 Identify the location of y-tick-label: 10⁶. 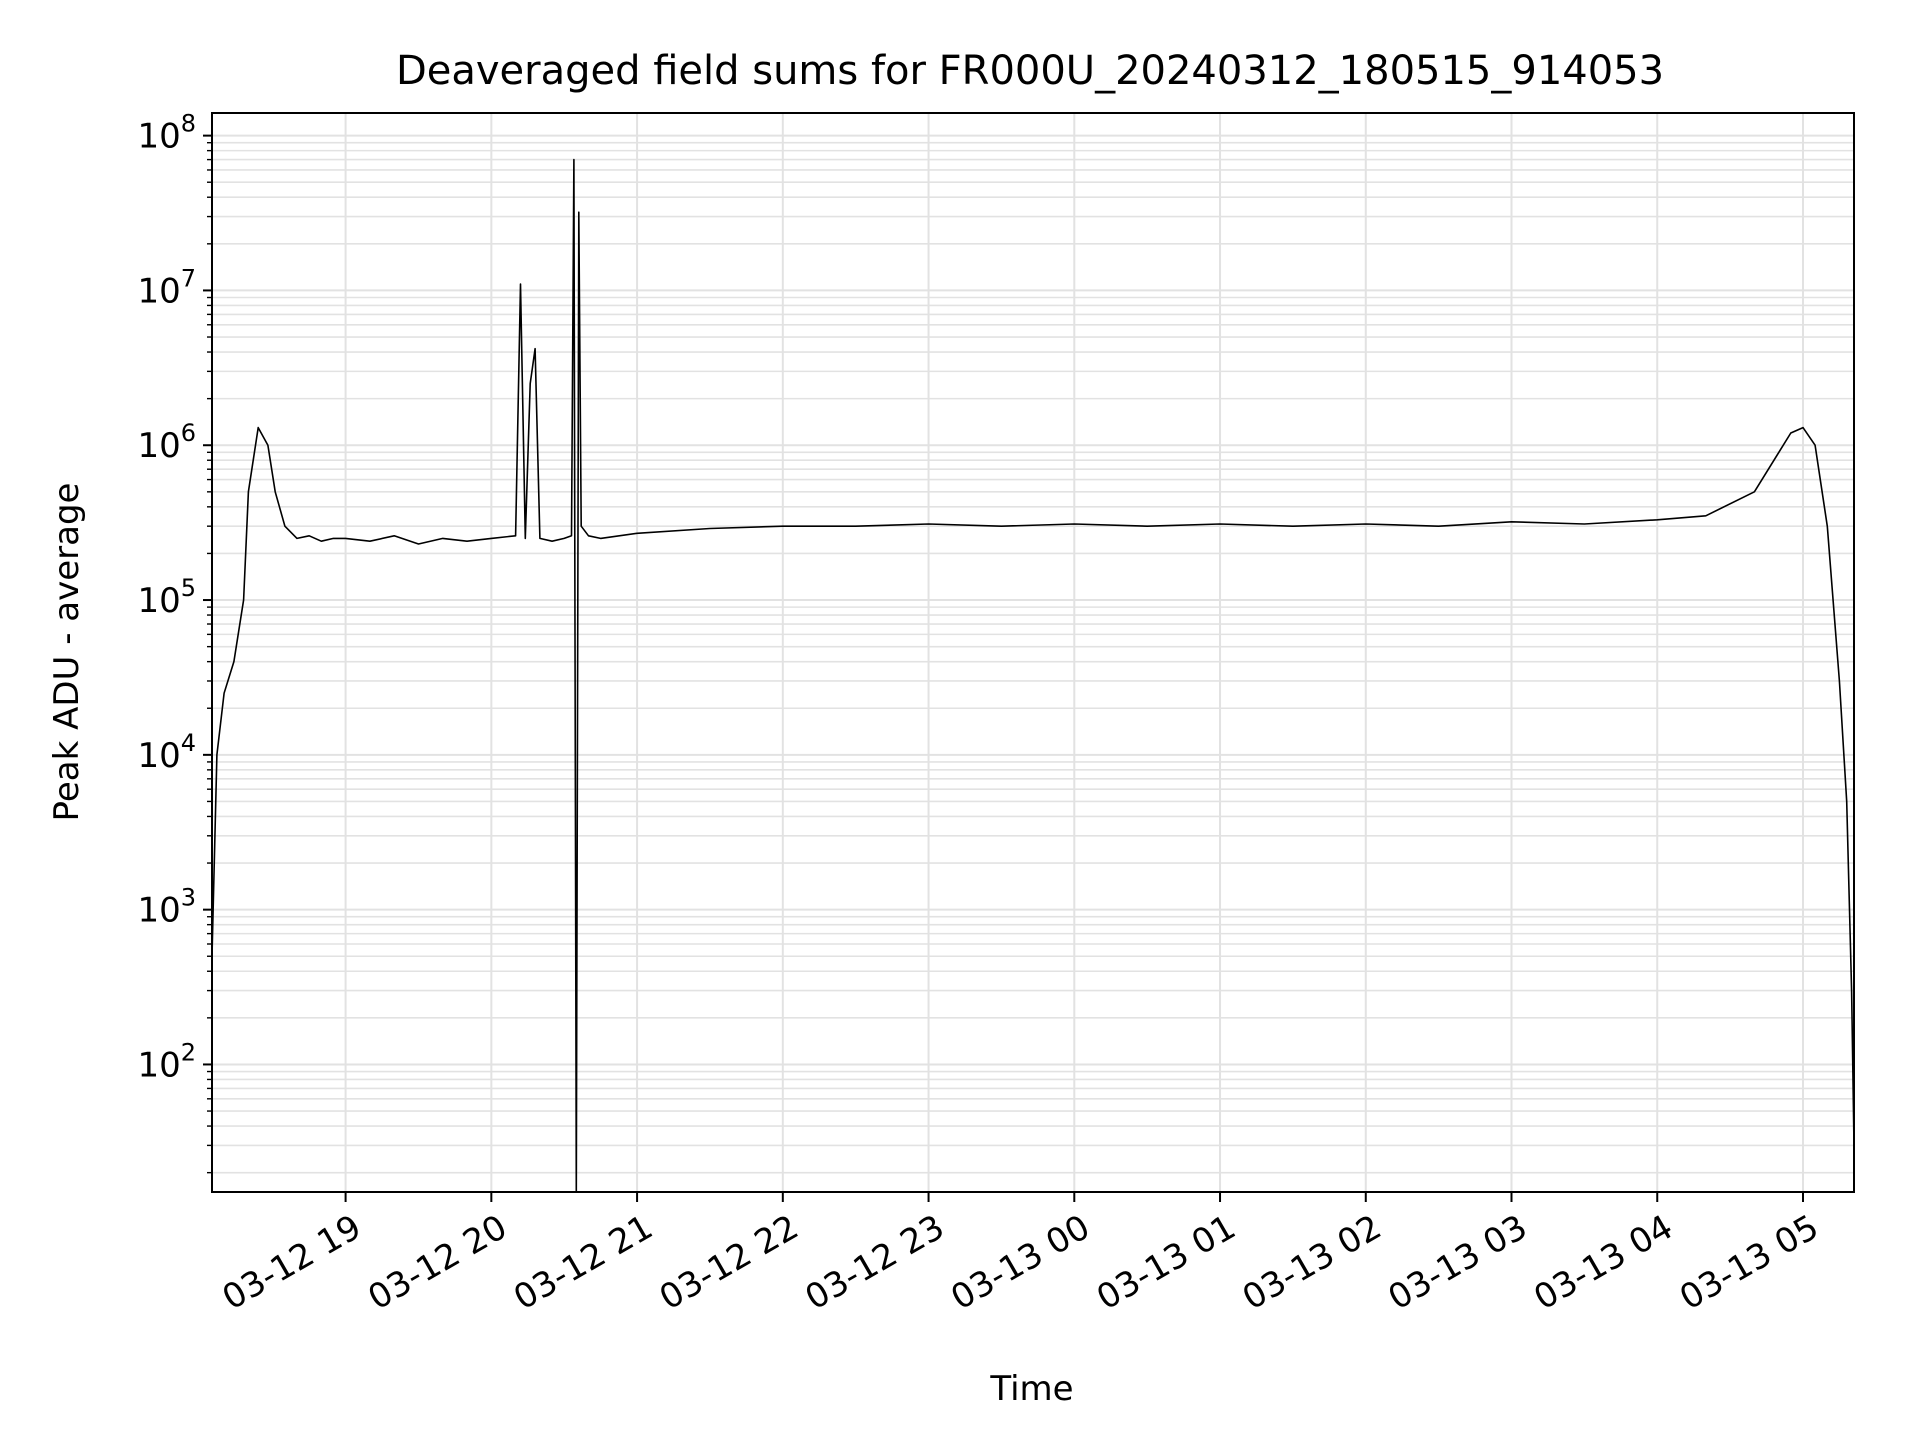
(166, 442).